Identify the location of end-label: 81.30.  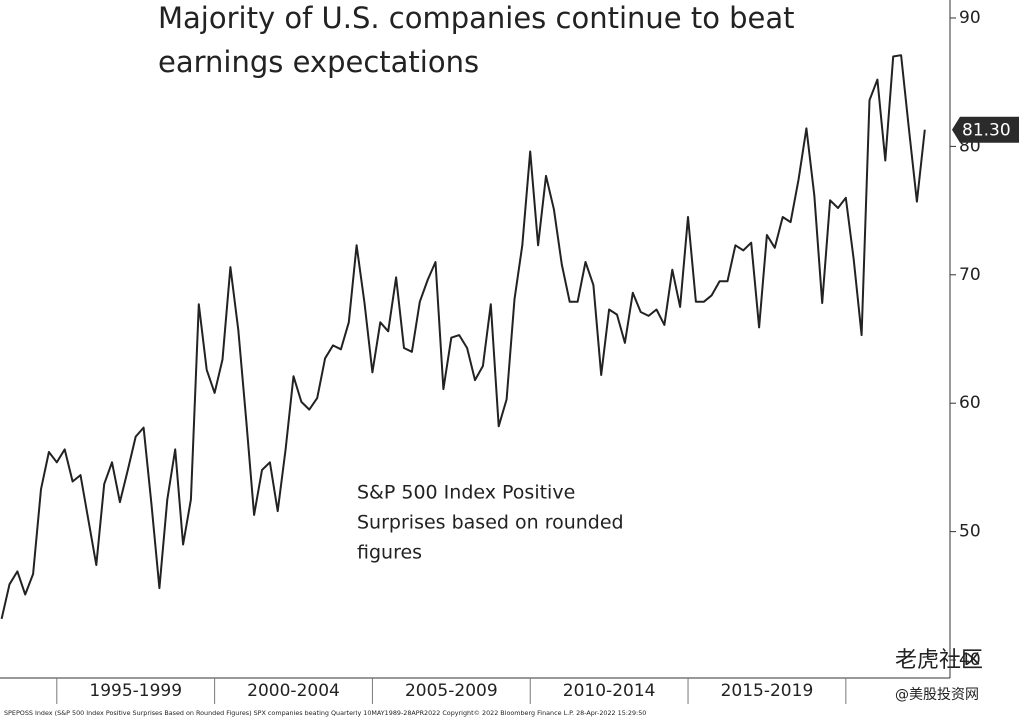
(986, 131).